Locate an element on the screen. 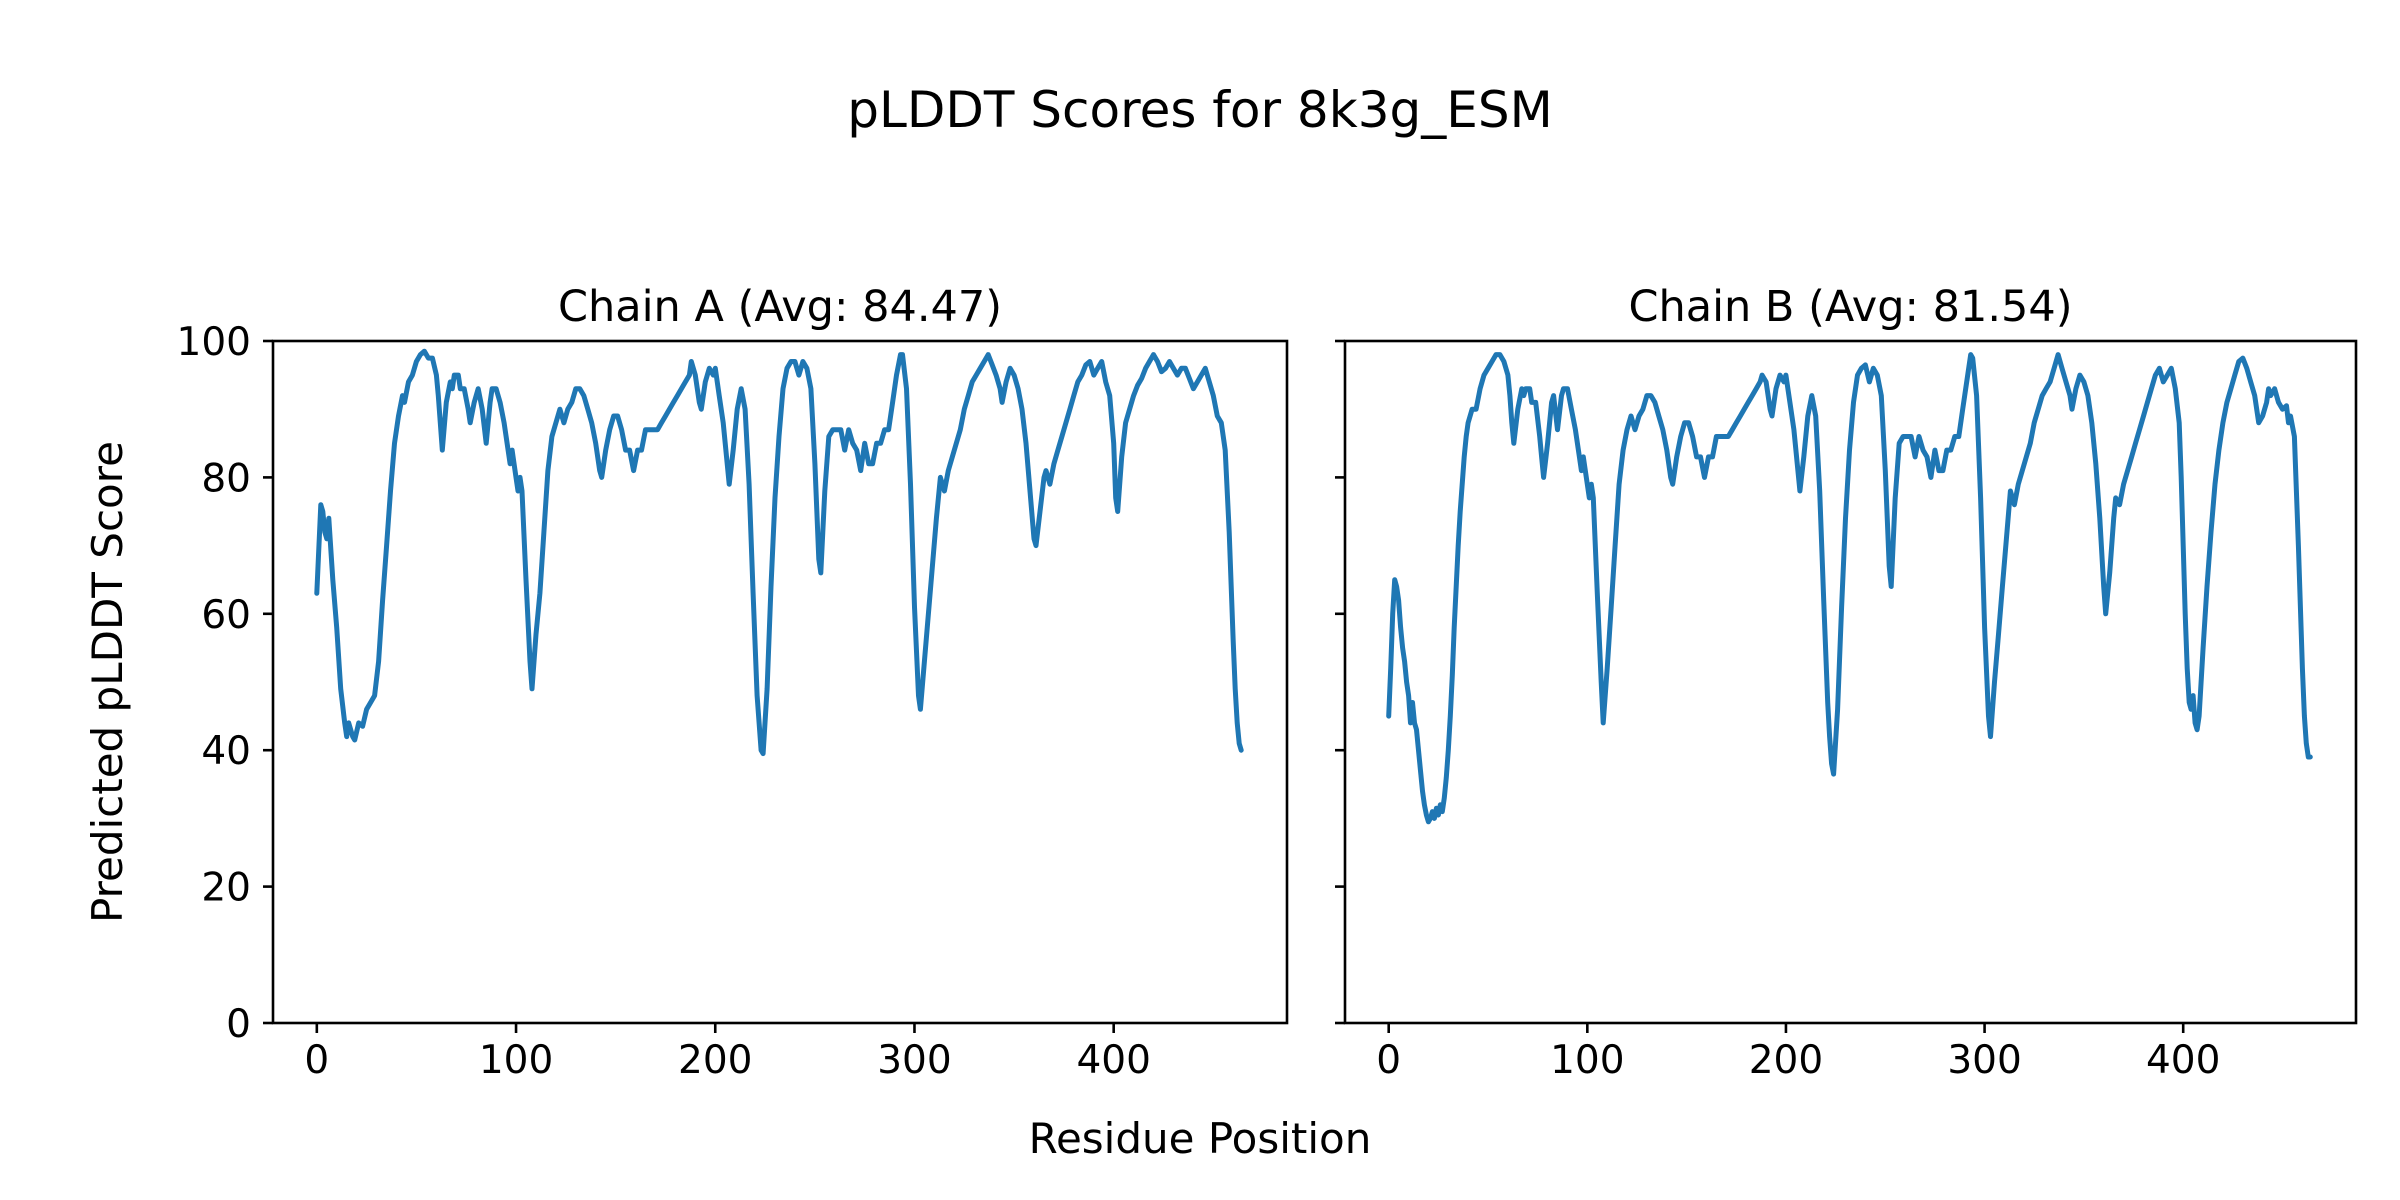  x-axis-label: Residue Position is located at coordinates (1200, 1138).